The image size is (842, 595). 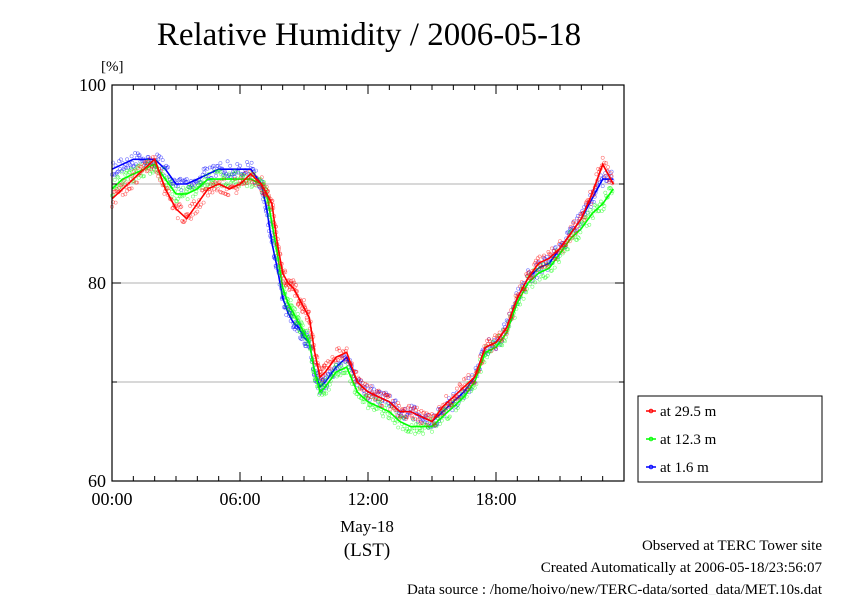 I want to click on x-tick-label: 06:00, so click(x=239, y=499).